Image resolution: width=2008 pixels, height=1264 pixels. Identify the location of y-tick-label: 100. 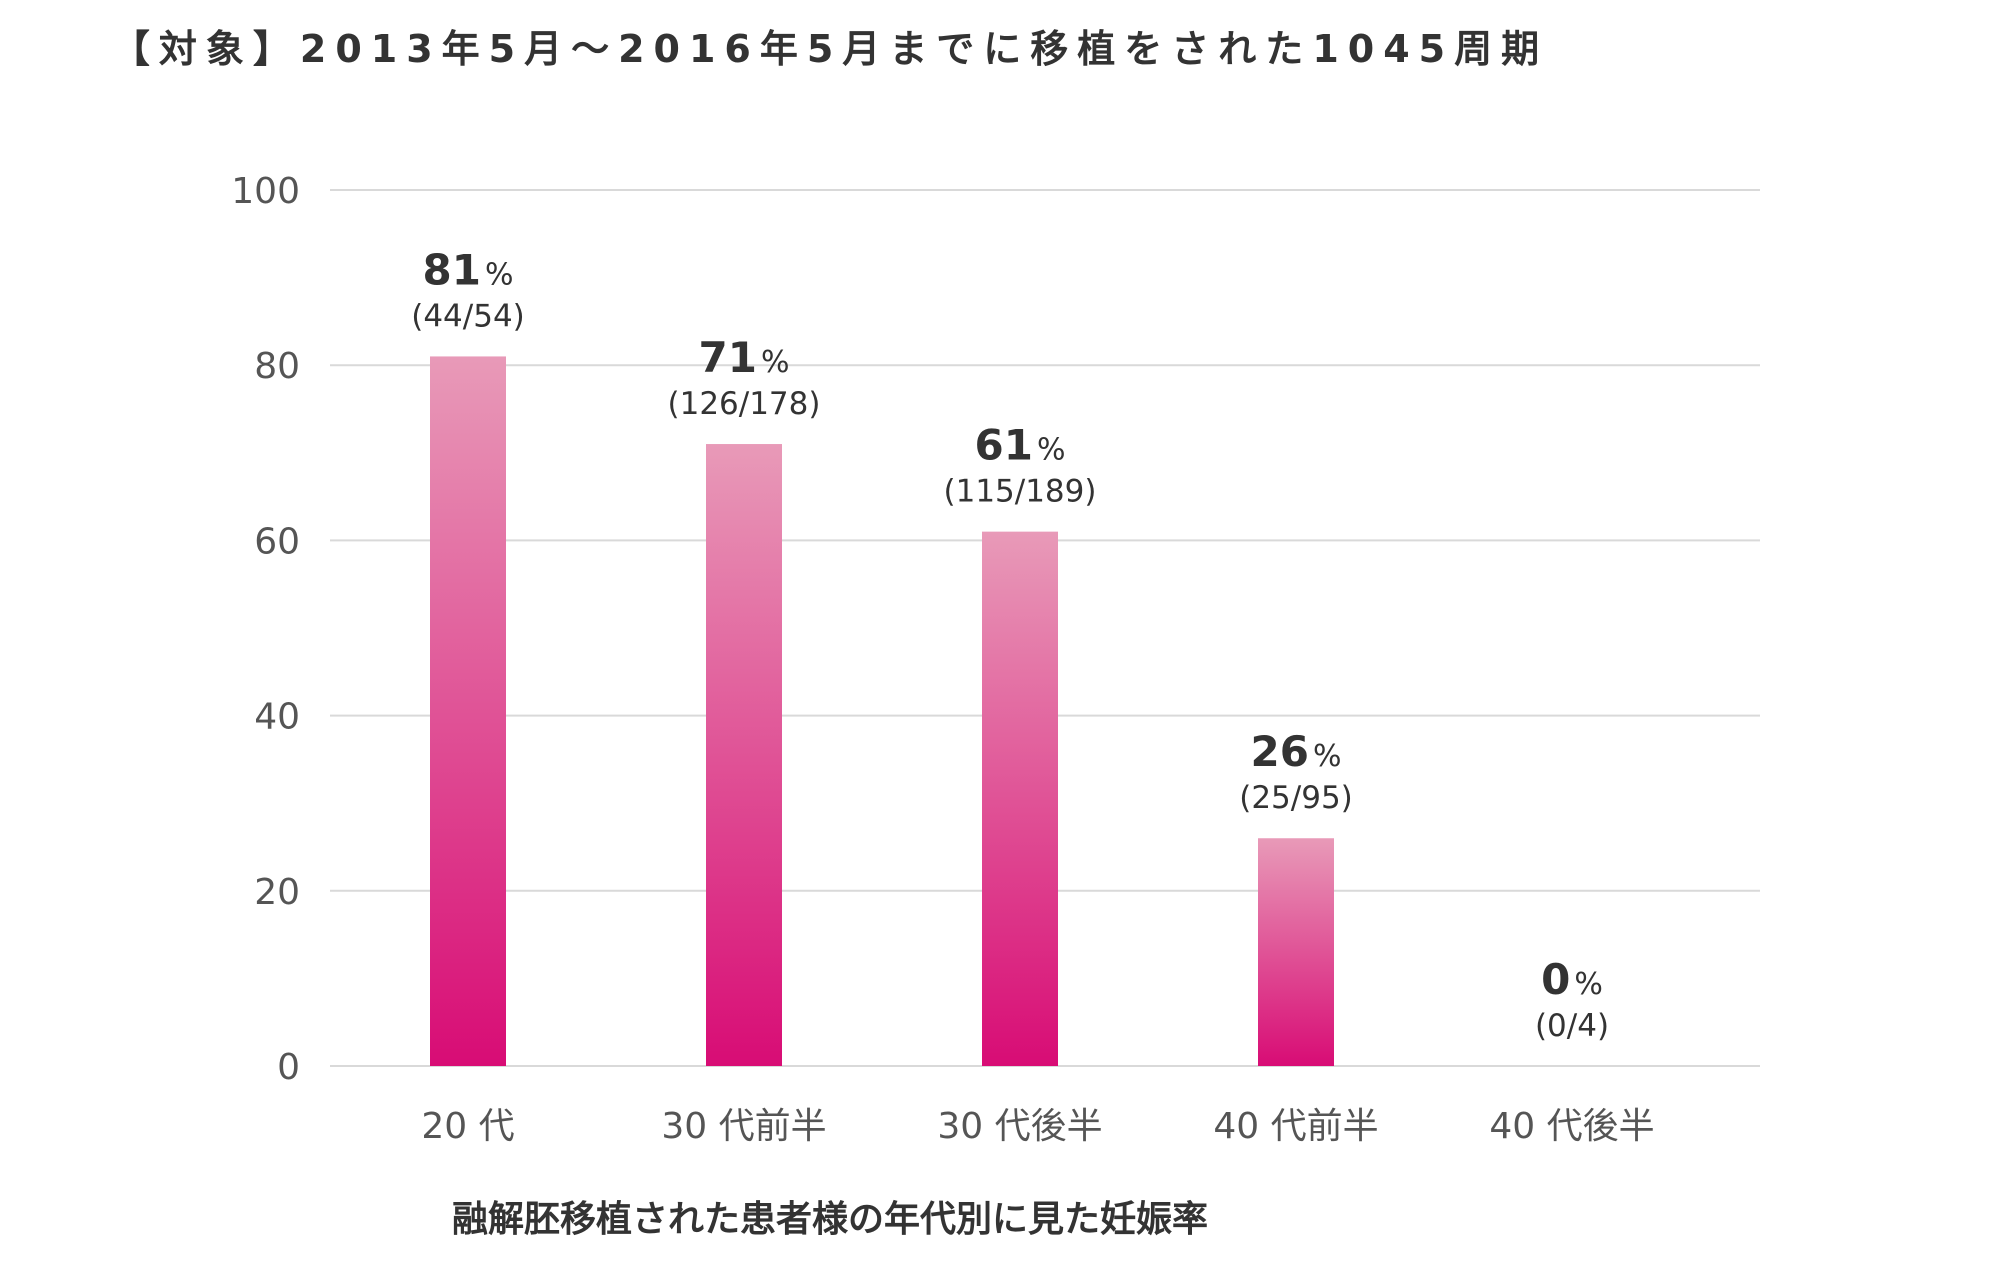
(265, 191).